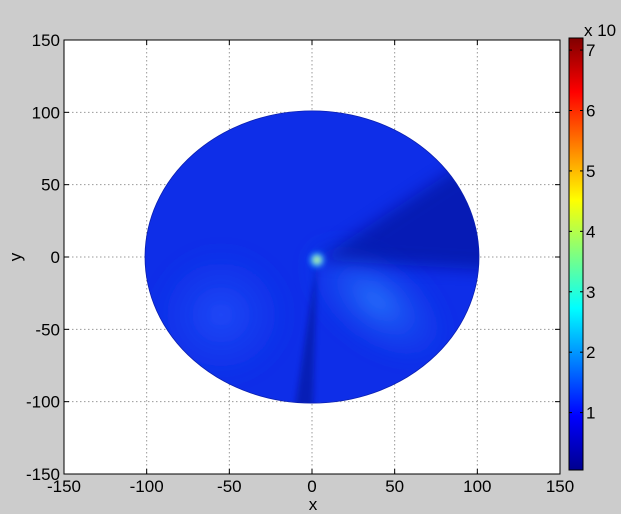  I want to click on field-dark-ray, so click(299, 331).